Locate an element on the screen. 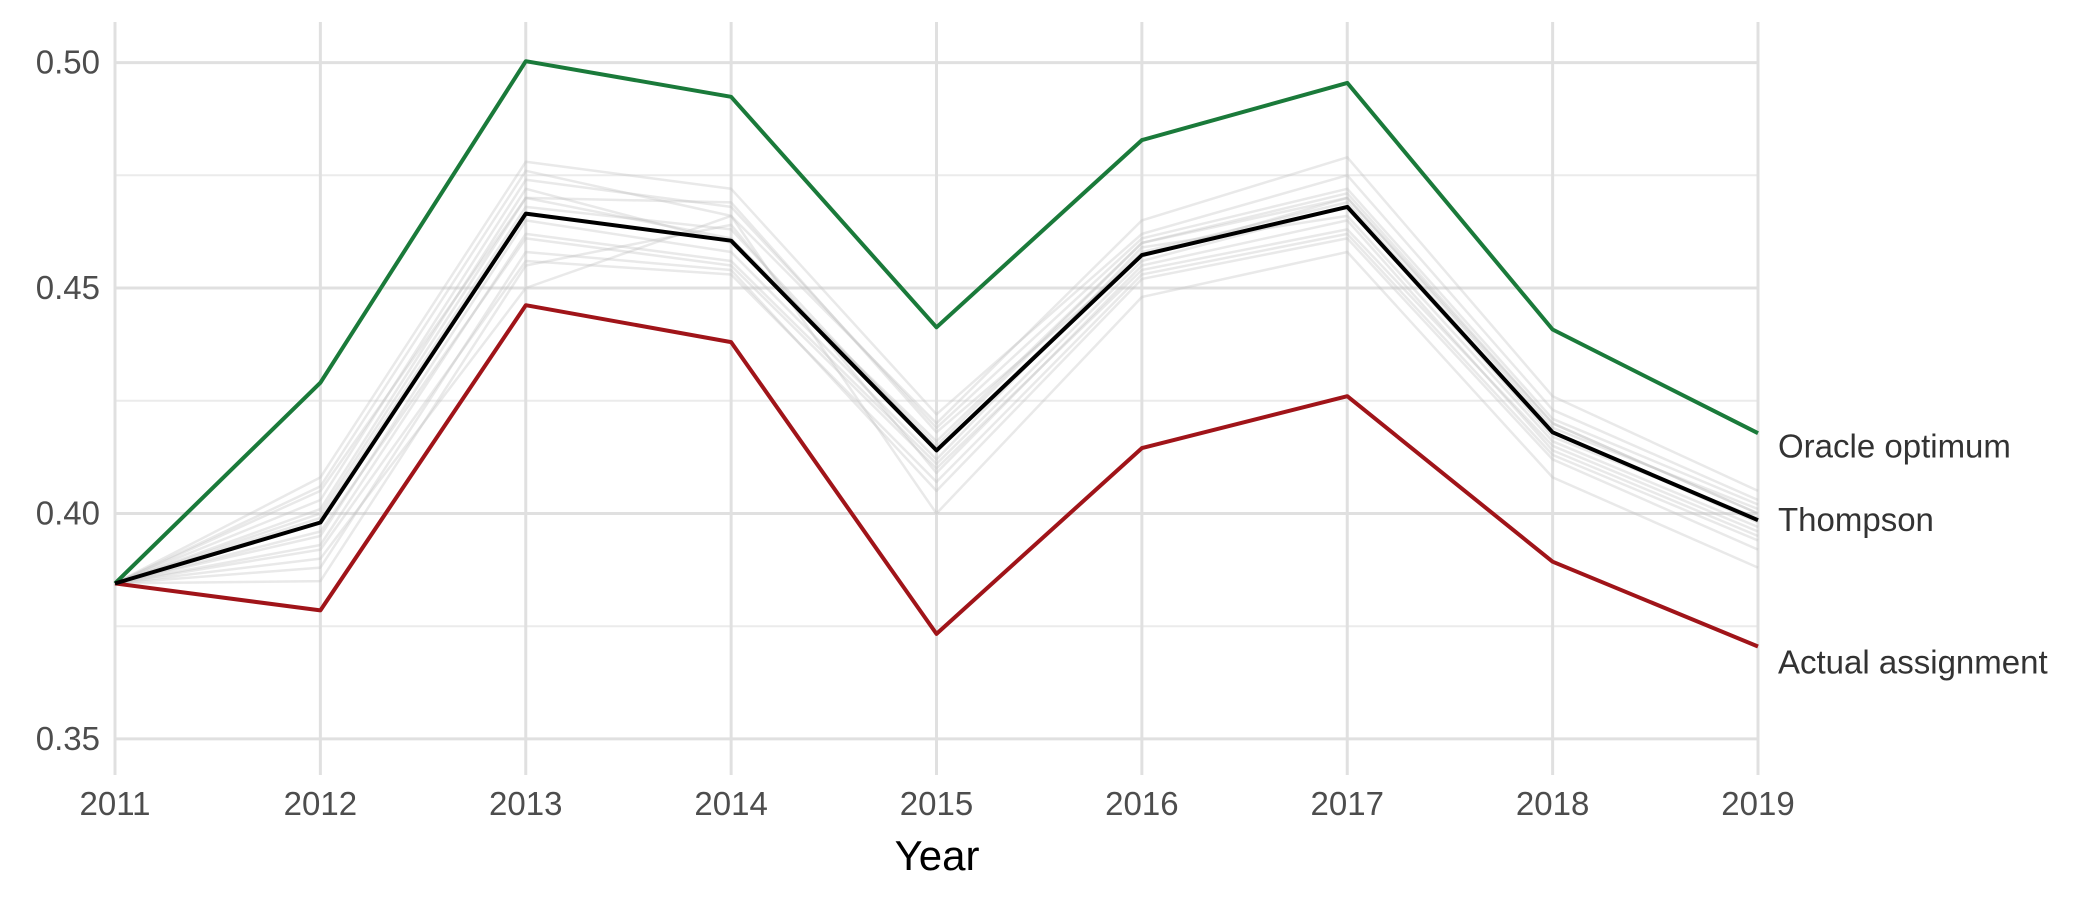  y-axis-ticks: 0.35 0.40 0.45 0.50 is located at coordinates (68, 400).